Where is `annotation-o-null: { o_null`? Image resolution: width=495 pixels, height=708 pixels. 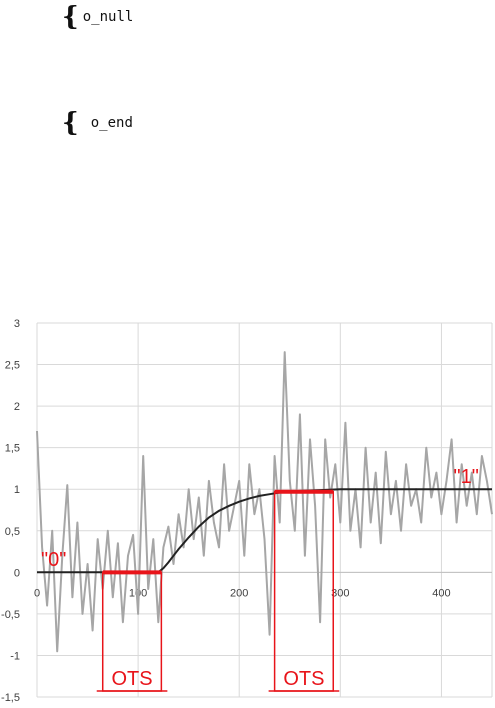 annotation-o-null: { o_null is located at coordinates (97, 17).